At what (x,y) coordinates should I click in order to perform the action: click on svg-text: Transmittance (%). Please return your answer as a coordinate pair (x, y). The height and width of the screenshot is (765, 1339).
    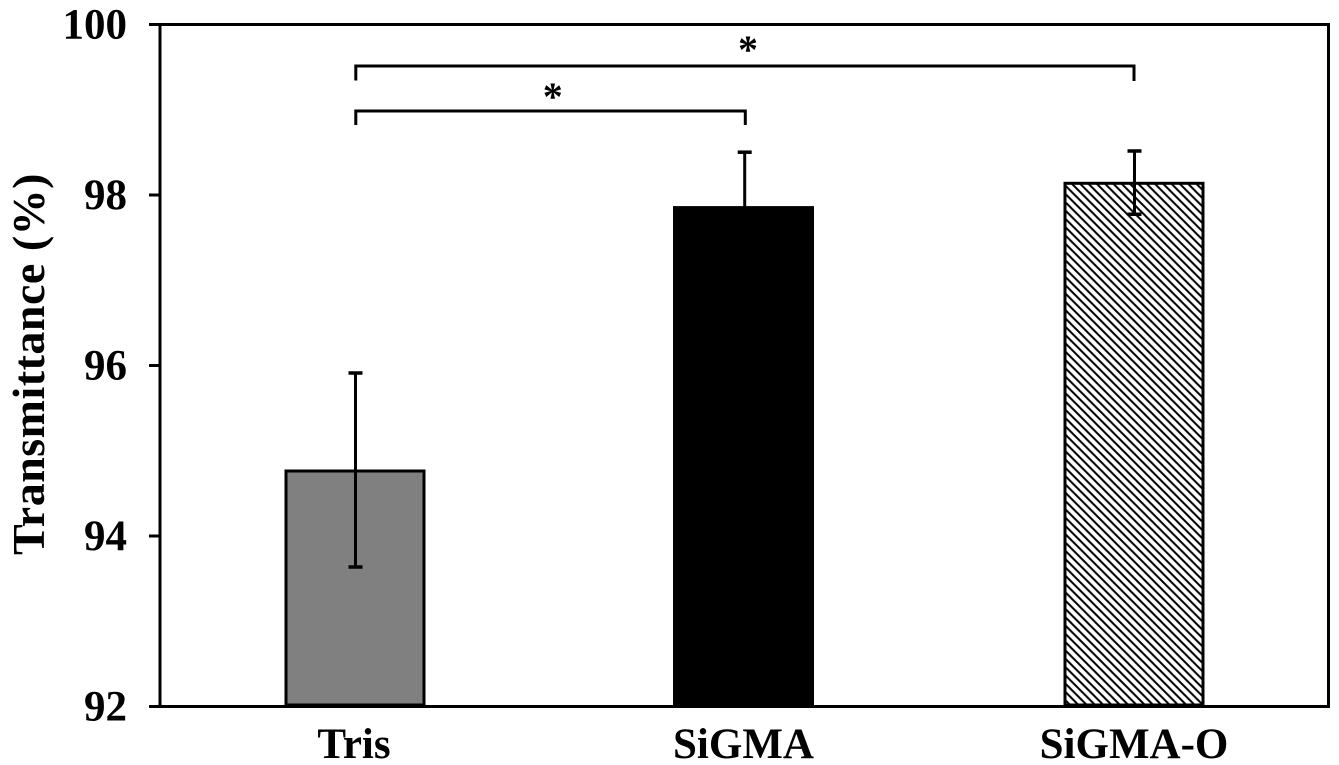
    Looking at the image, I should click on (28, 364).